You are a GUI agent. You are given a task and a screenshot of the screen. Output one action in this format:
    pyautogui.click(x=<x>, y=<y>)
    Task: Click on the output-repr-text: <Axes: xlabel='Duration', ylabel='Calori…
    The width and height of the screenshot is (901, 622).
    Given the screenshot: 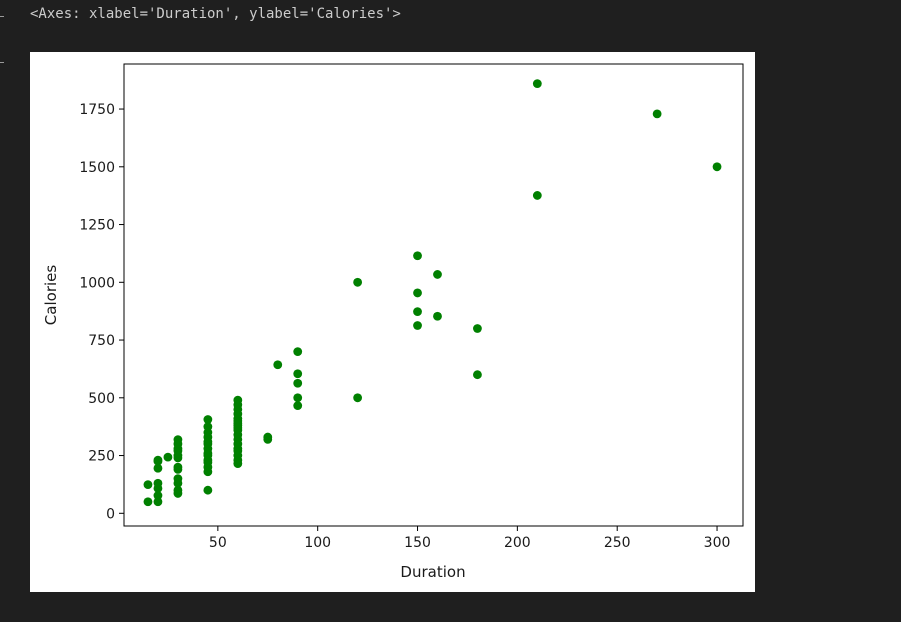 What is the action you would take?
    pyautogui.click(x=215, y=14)
    